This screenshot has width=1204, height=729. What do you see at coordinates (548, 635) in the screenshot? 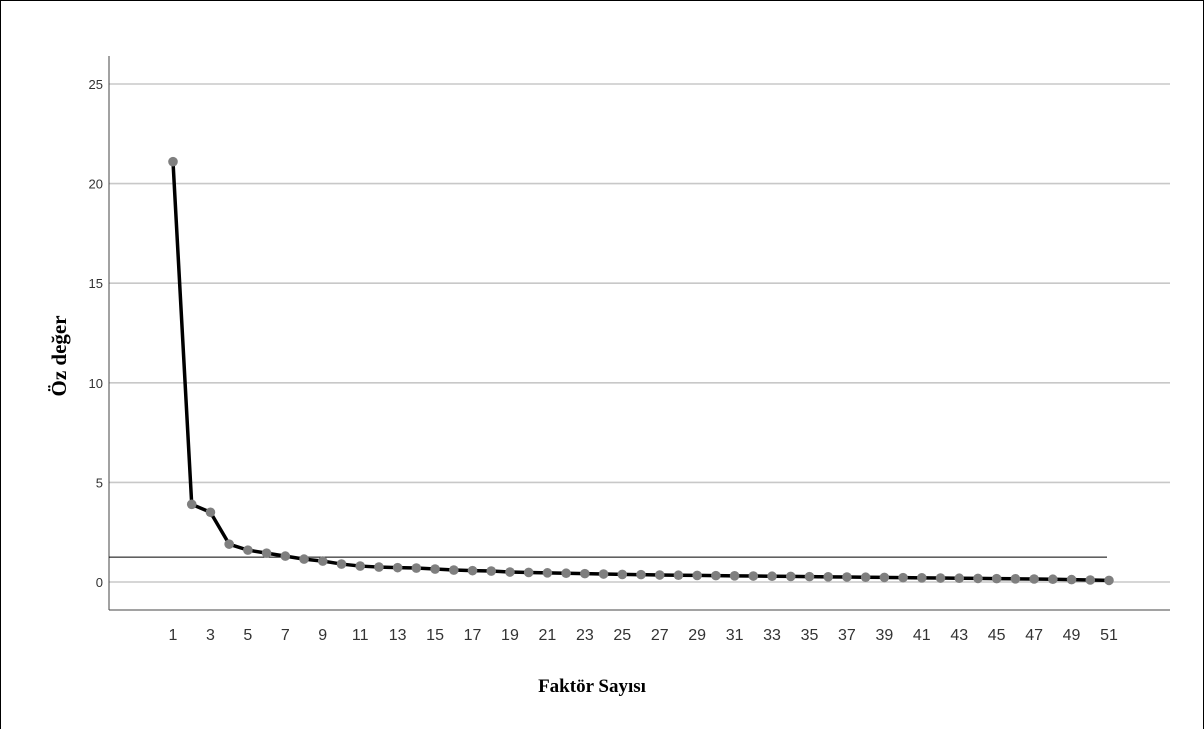
I see `x-tick-label: 21` at bounding box center [548, 635].